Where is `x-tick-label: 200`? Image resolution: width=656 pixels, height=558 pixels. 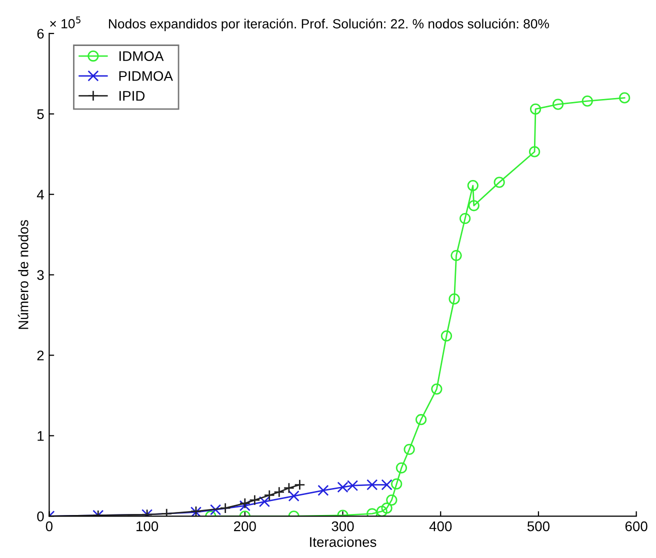 x-tick-label: 200 is located at coordinates (245, 526).